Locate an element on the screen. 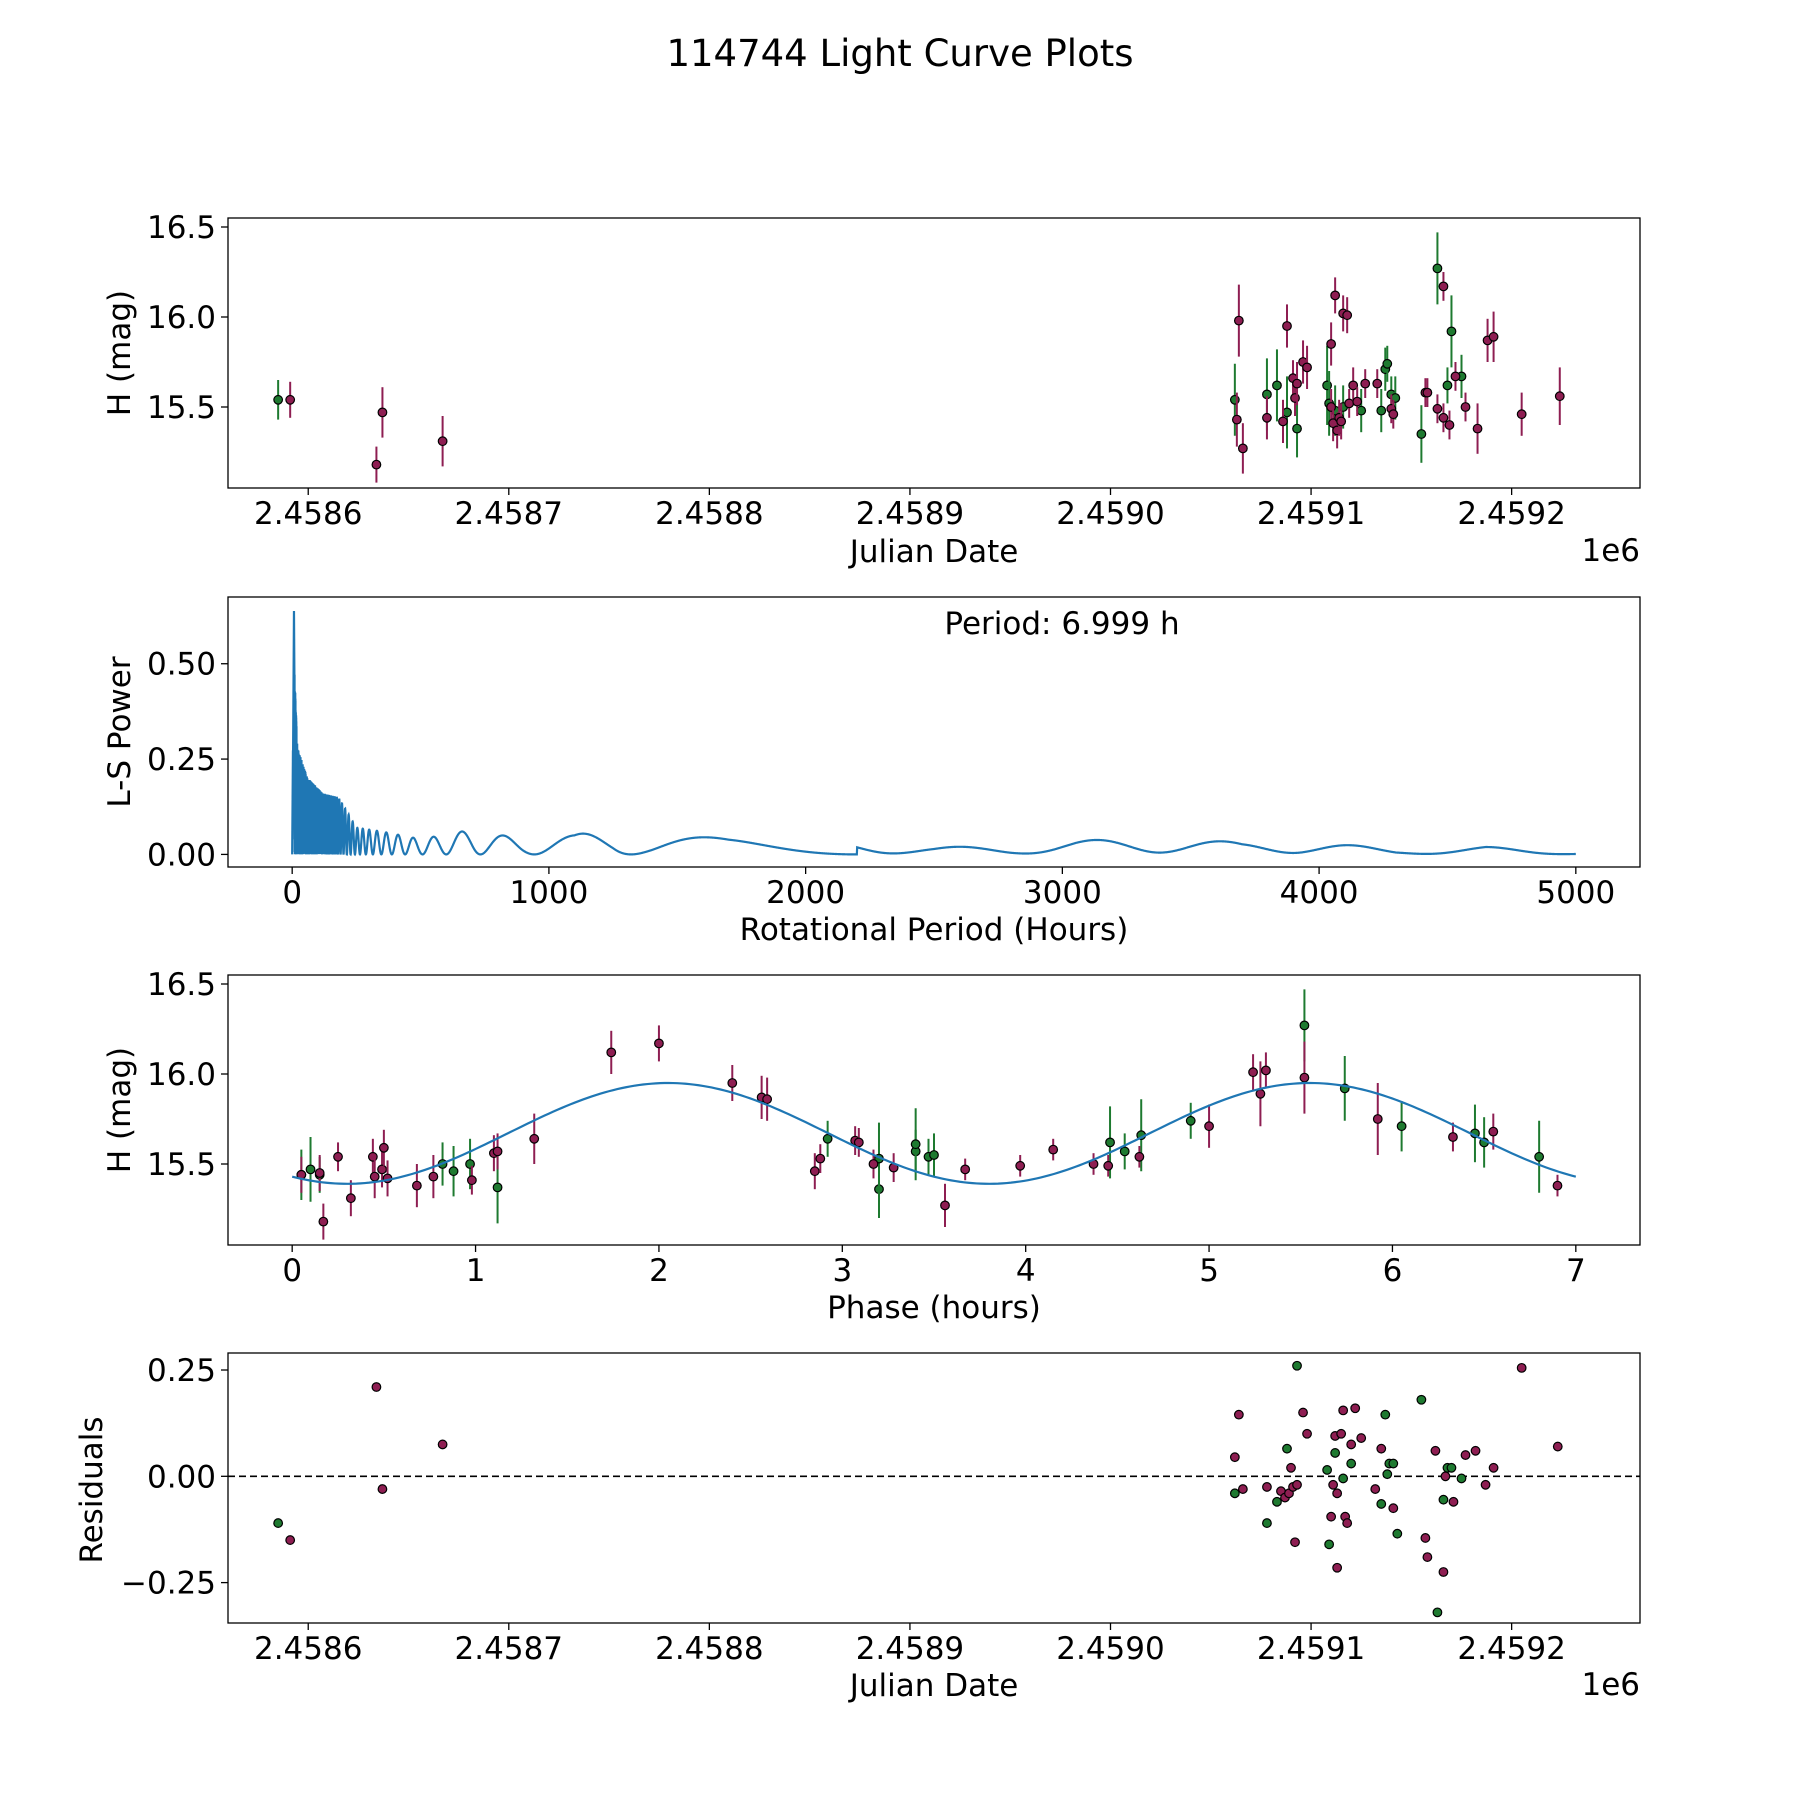 This screenshot has width=1800, height=1800. y-tick-label: 0.50 is located at coordinates (181, 665).